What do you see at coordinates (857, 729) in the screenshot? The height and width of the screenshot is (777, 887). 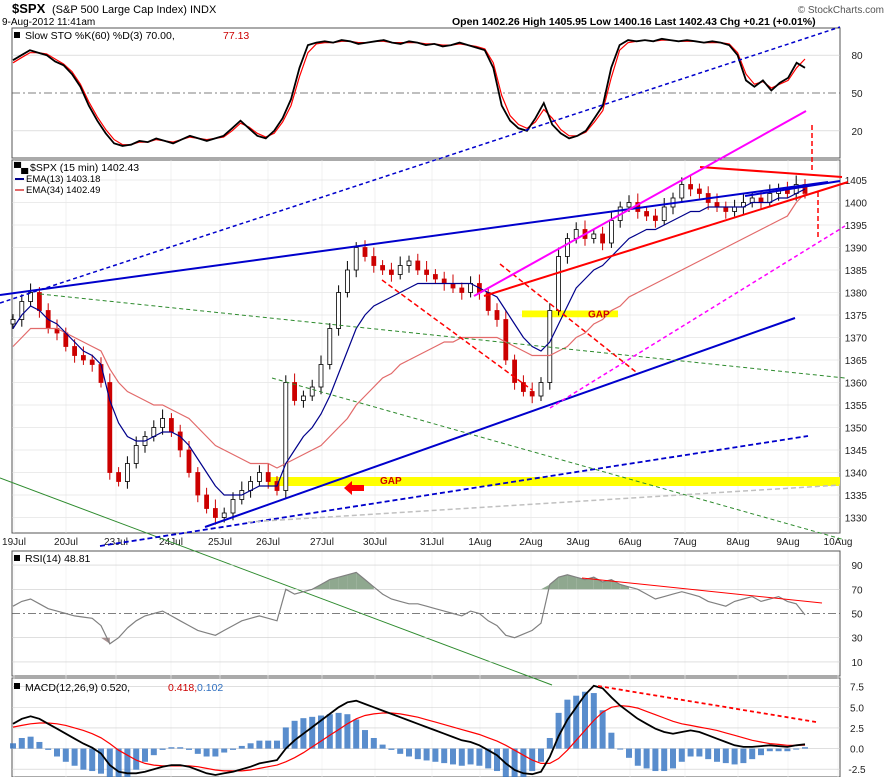 I see `macd-tick-label: 2.5` at bounding box center [857, 729].